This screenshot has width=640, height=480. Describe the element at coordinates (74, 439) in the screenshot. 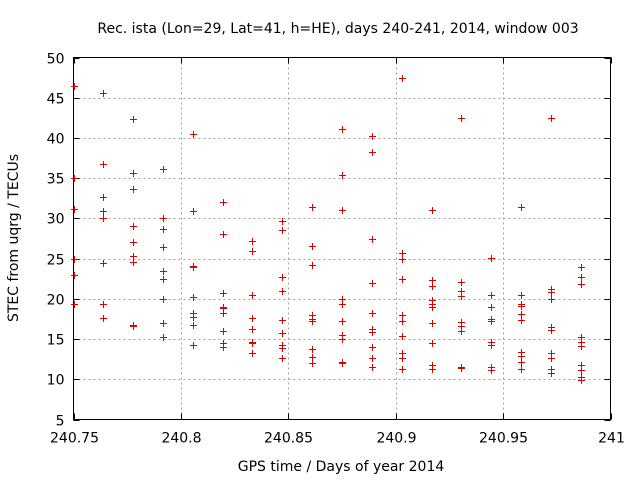

I see `x-tick-label: 240.75` at that location.